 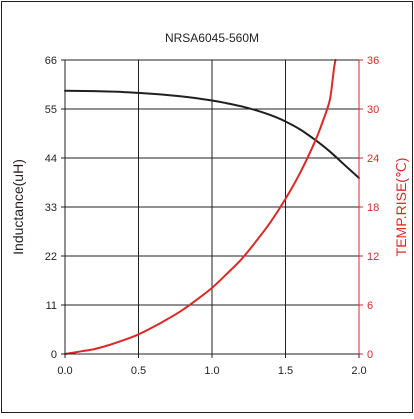 I want to click on y-tick-label: 22, so click(x=51, y=257).